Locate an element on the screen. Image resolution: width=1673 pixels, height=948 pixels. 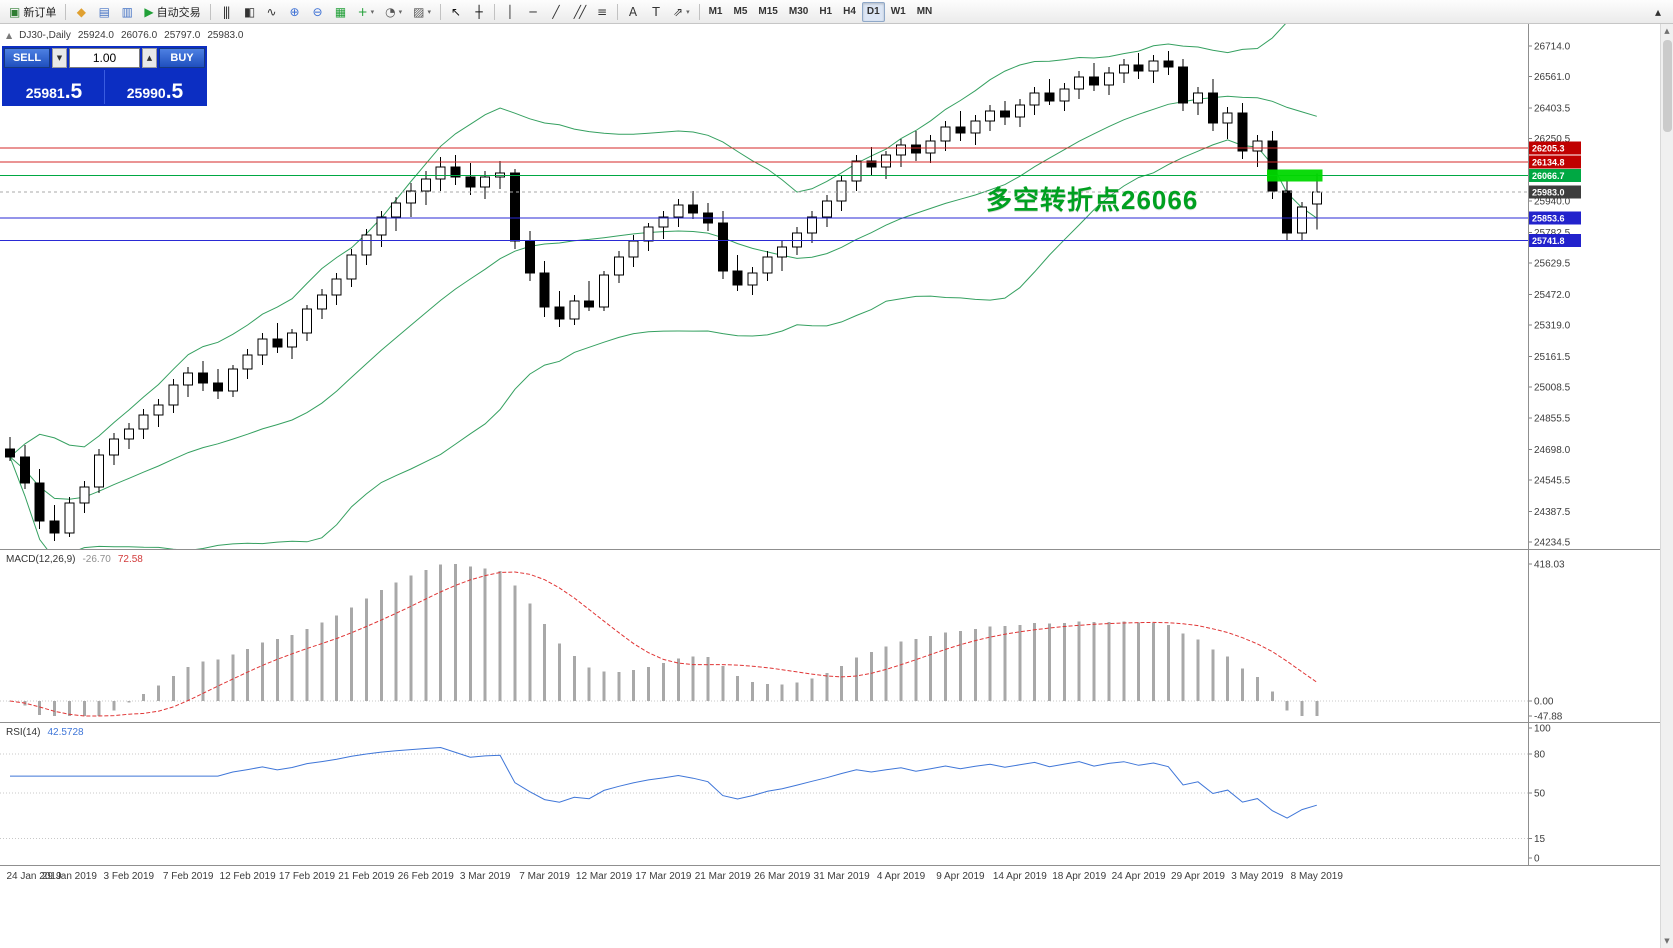
date-label: 21 Feb 2019 is located at coordinates (366, 876).